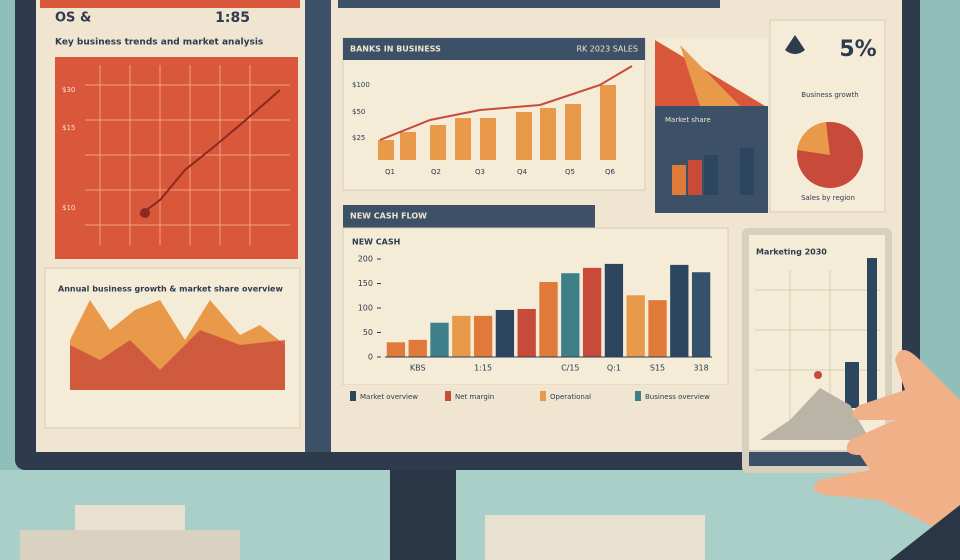 The height and width of the screenshot is (560, 960). I want to click on tablet-grid, so click(817, 355).